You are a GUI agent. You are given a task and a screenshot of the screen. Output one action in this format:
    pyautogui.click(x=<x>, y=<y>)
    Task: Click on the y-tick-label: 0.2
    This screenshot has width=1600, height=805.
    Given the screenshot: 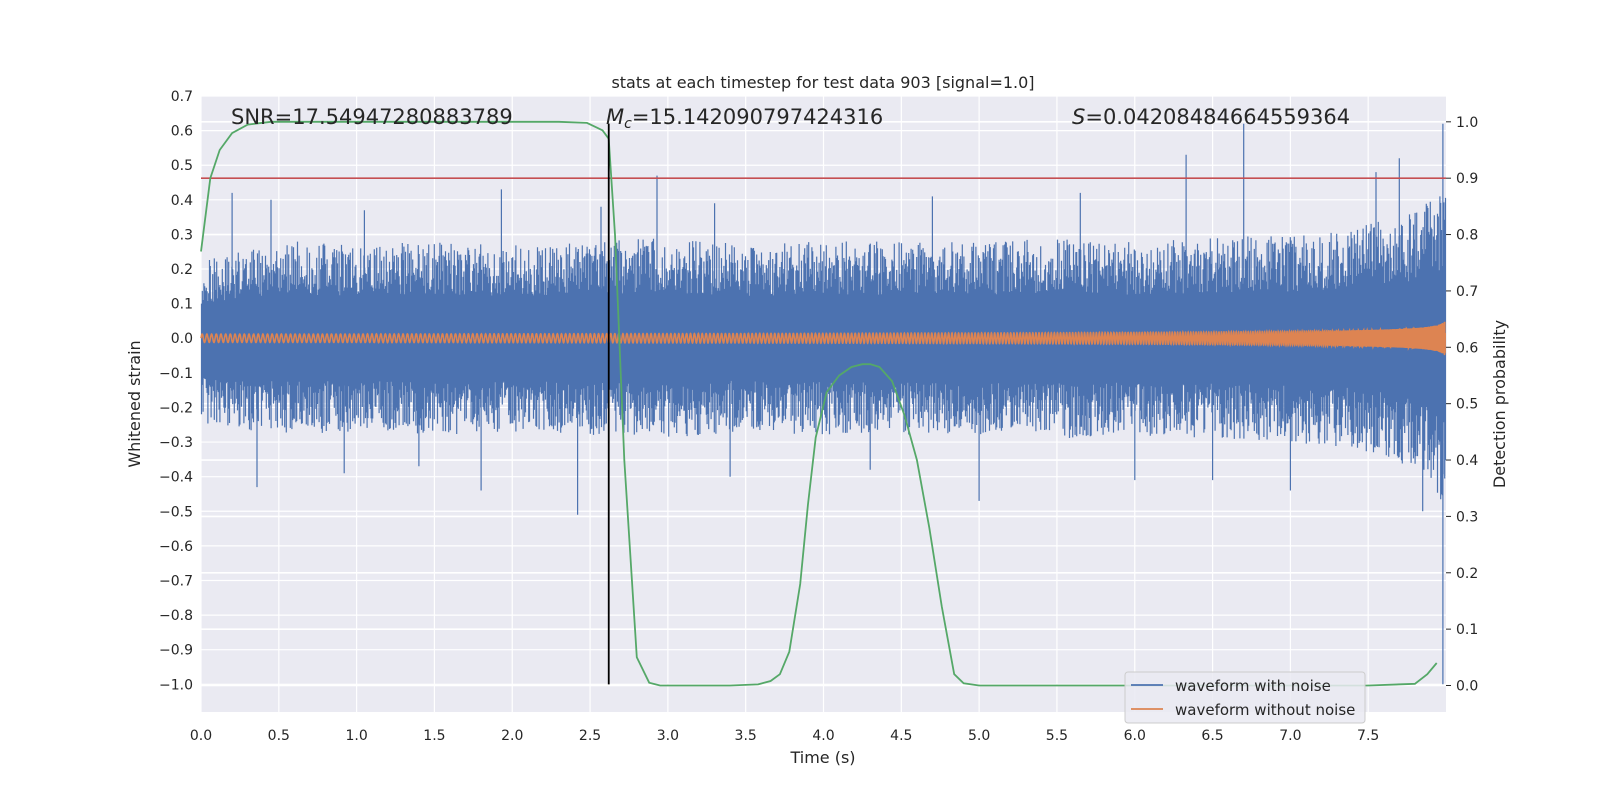 What is the action you would take?
    pyautogui.click(x=182, y=270)
    